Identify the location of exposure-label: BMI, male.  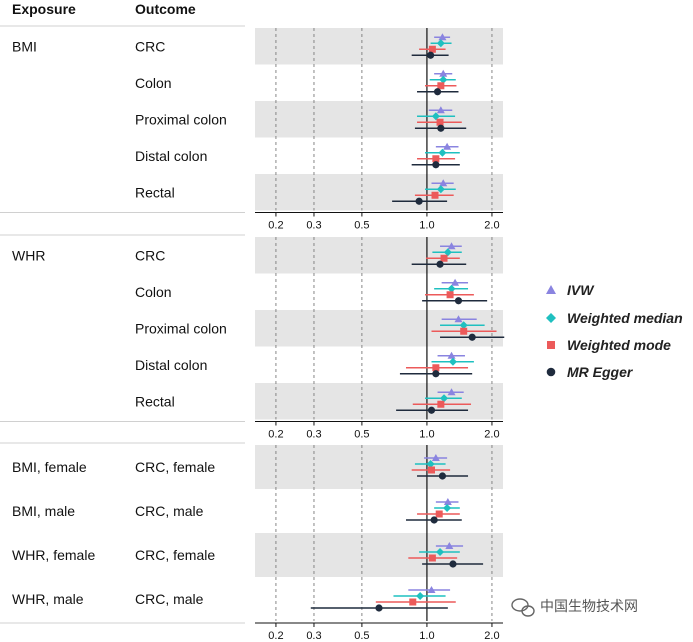
(43, 511).